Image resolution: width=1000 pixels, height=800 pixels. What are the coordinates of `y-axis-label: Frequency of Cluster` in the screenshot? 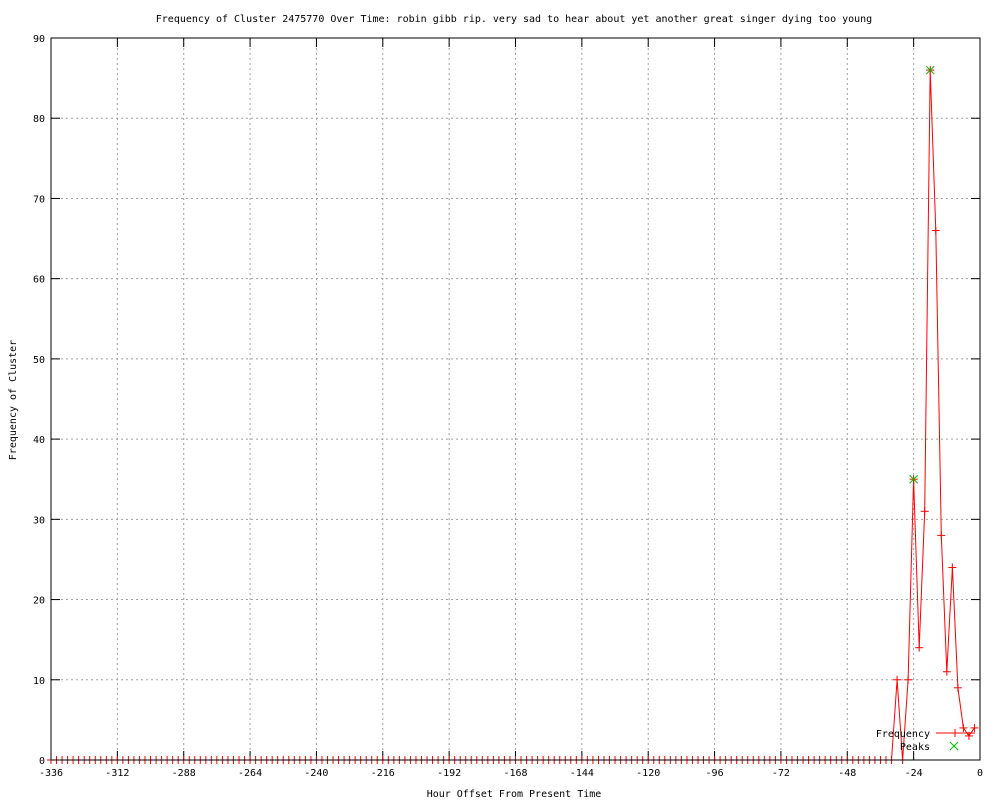 It's located at (13, 400).